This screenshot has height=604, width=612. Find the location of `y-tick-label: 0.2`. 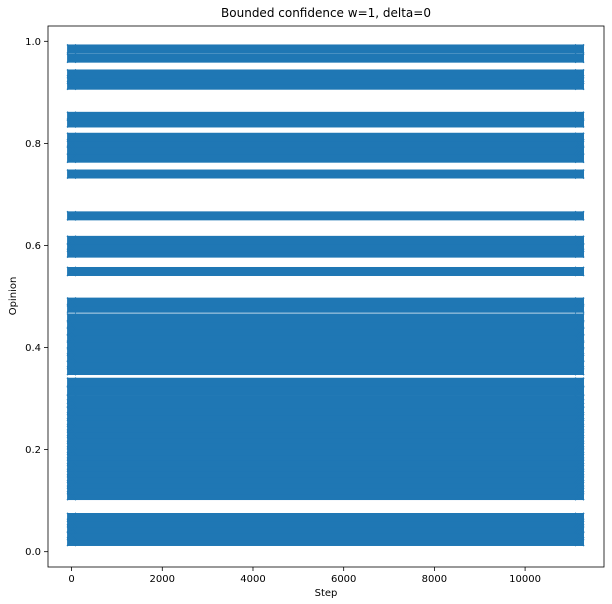

y-tick-label: 0.2 is located at coordinates (33, 450).